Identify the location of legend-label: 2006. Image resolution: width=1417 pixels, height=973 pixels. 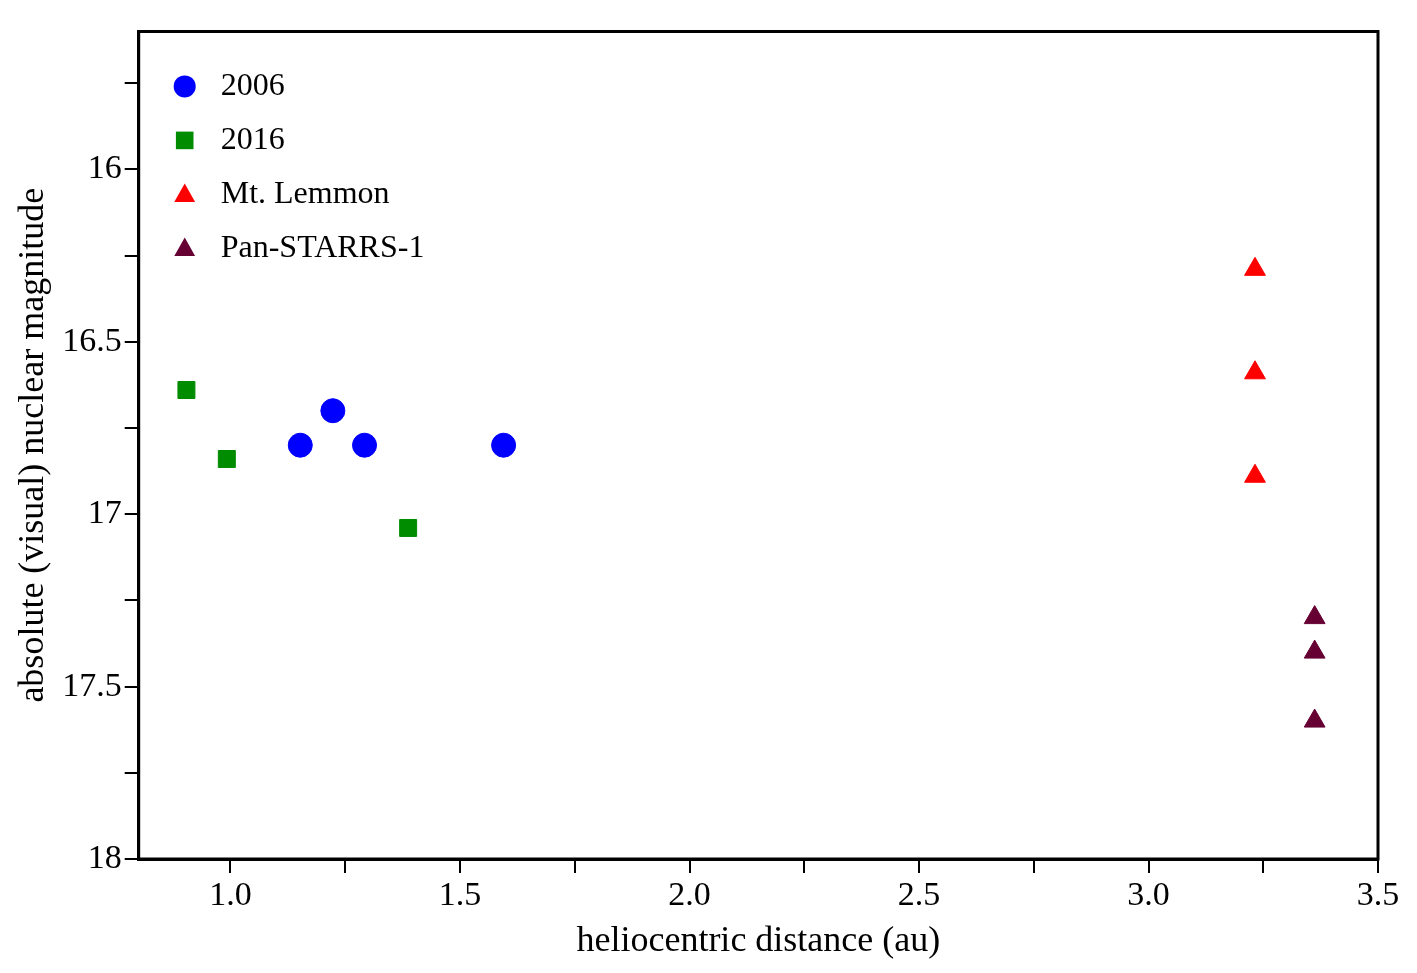
(252, 83).